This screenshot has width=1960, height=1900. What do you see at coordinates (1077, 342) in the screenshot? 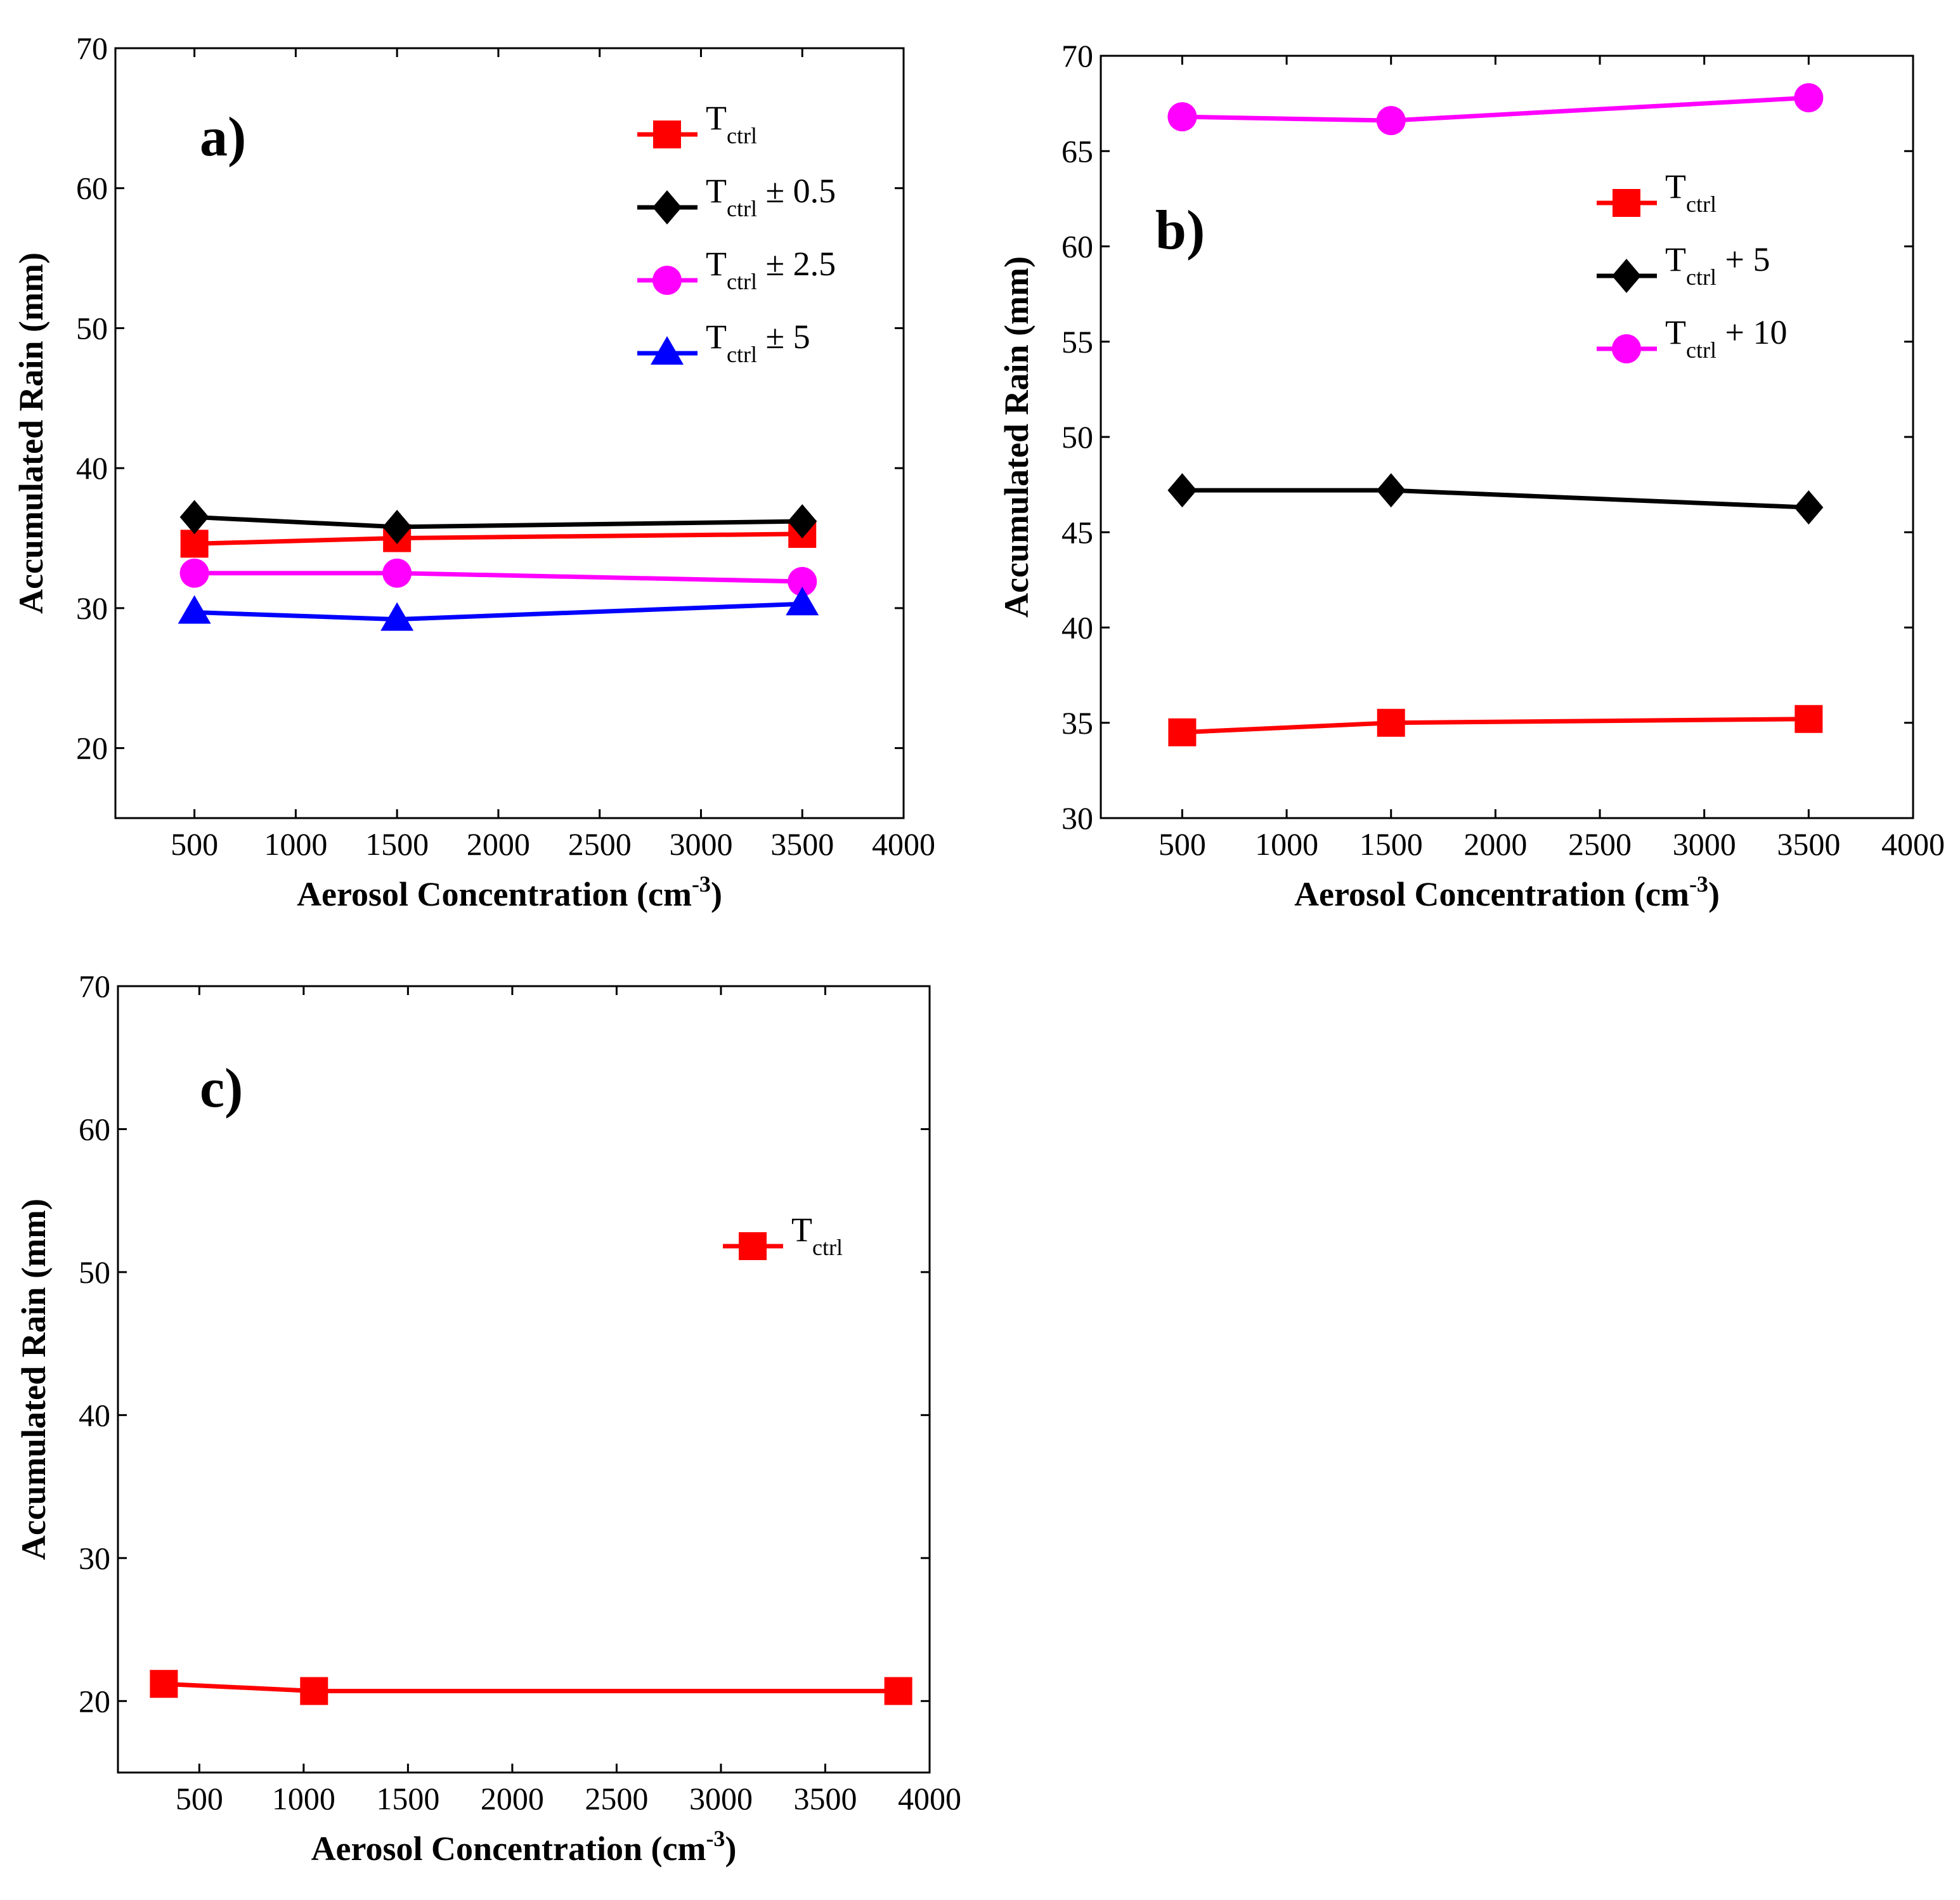
I see `y-tick-label: 55` at bounding box center [1077, 342].